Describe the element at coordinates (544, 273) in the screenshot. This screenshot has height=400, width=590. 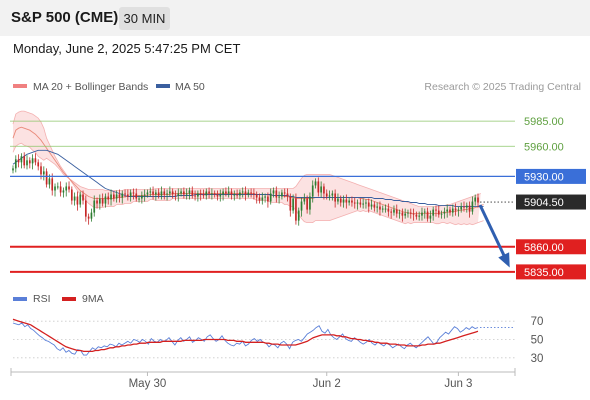
I see `price-tag-label: 5835.00` at that location.